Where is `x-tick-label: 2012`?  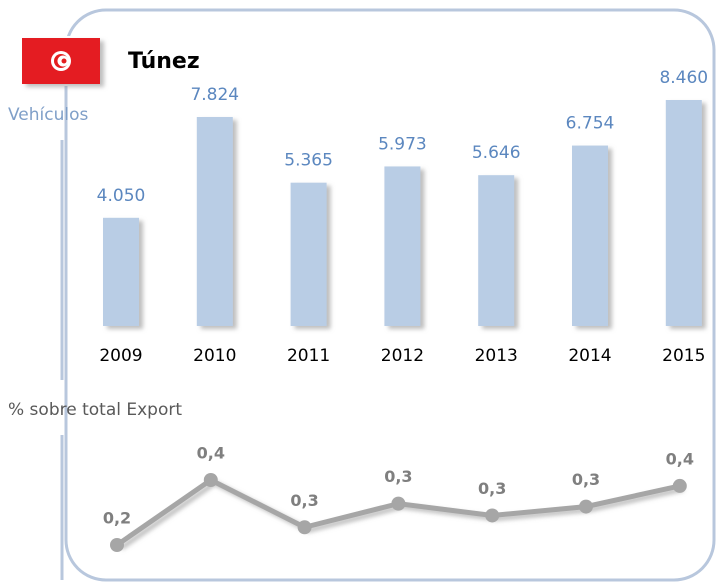 x-tick-label: 2012 is located at coordinates (402, 356).